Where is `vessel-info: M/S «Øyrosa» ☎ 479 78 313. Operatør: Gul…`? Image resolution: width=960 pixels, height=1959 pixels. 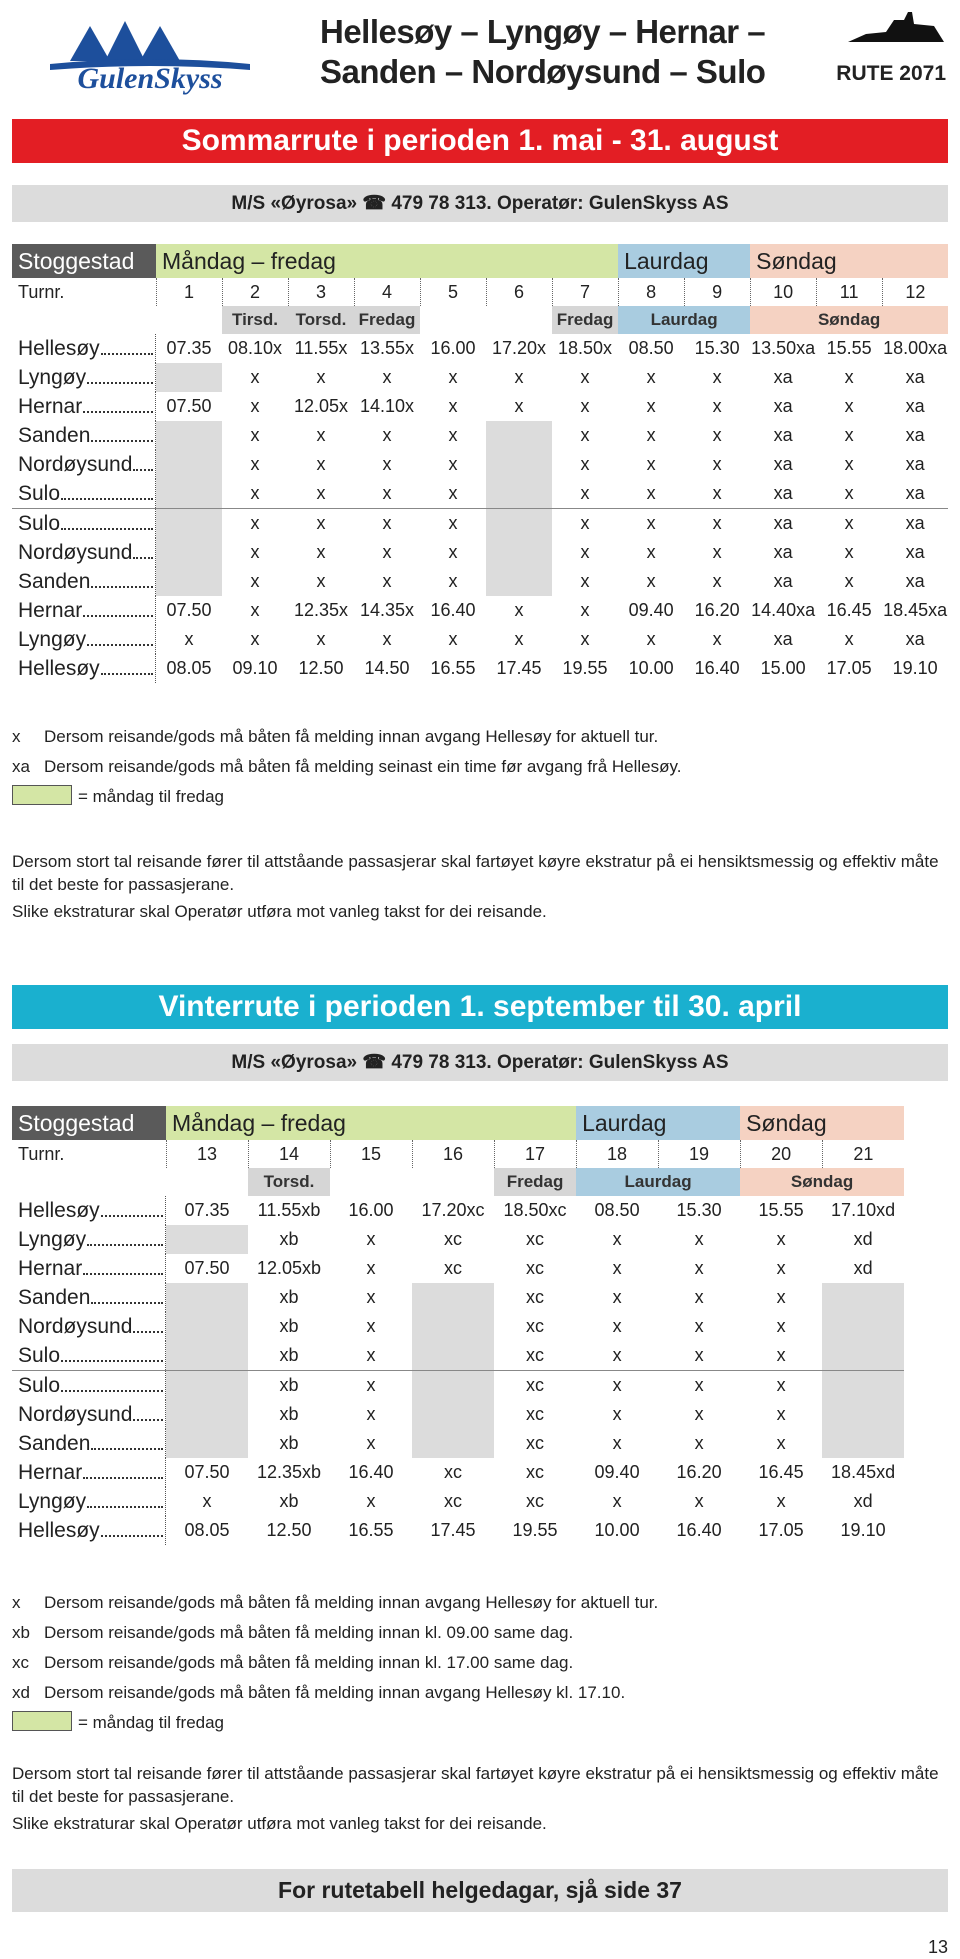 vessel-info: M/S «Øyrosa» ☎ 479 78 313. Operatør: Gul… is located at coordinates (480, 203).